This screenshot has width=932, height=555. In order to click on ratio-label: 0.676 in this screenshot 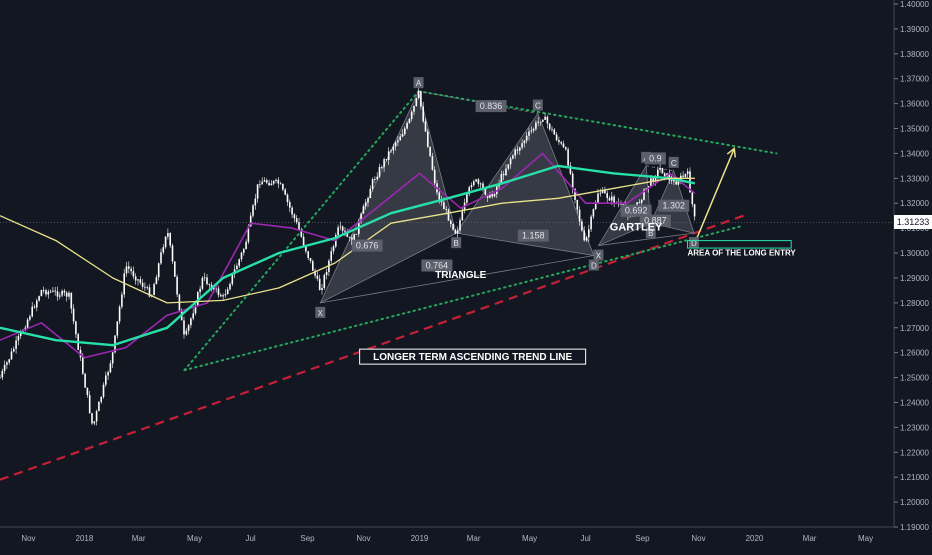, I will do `click(367, 246)`.